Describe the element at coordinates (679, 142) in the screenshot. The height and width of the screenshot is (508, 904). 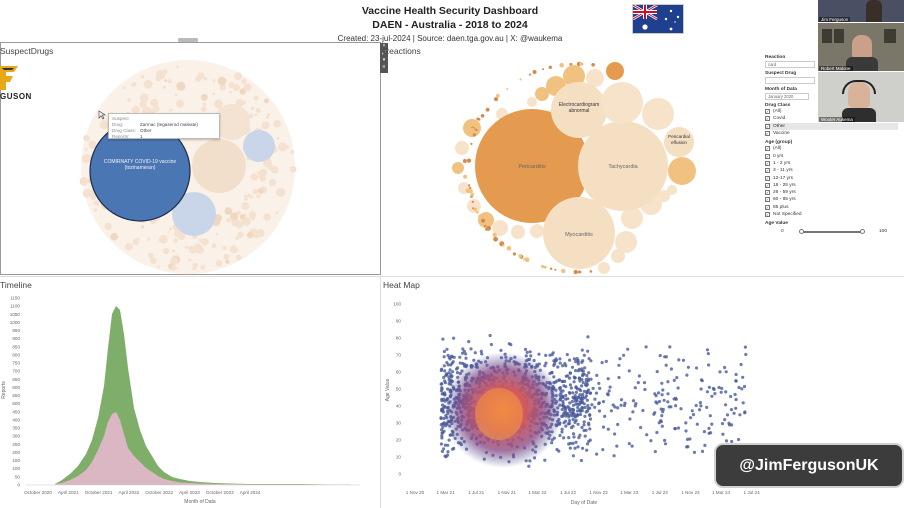
I see `reaction-bubble-pericardial-effusion` at that location.